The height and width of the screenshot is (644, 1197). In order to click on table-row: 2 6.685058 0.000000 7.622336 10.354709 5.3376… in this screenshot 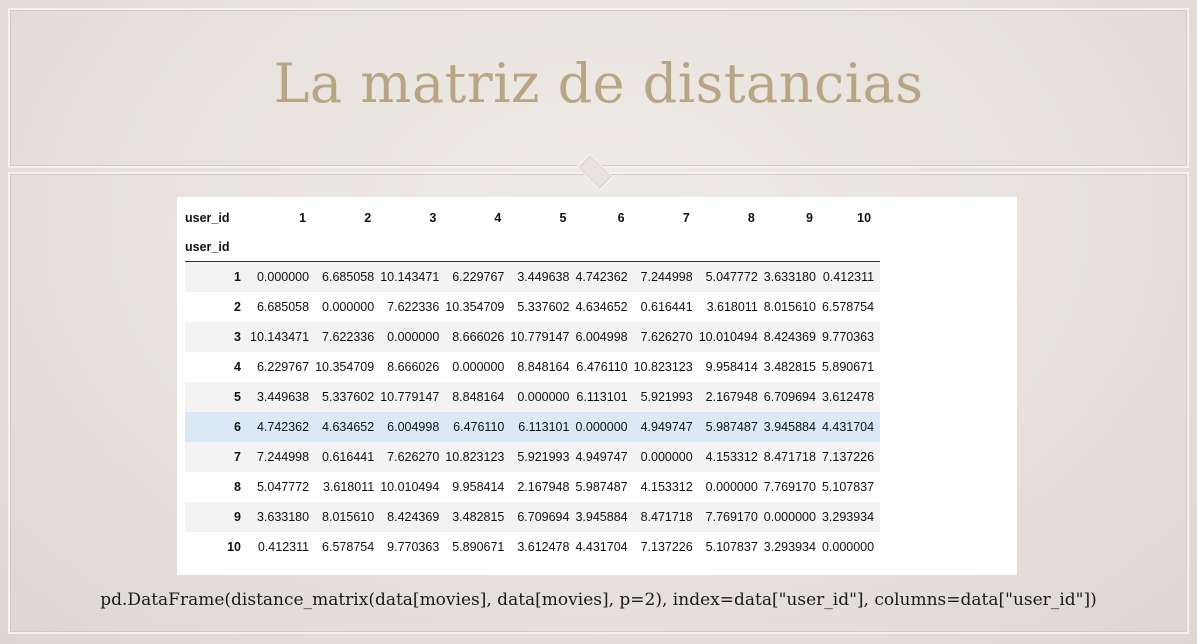, I will do `click(532, 307)`.